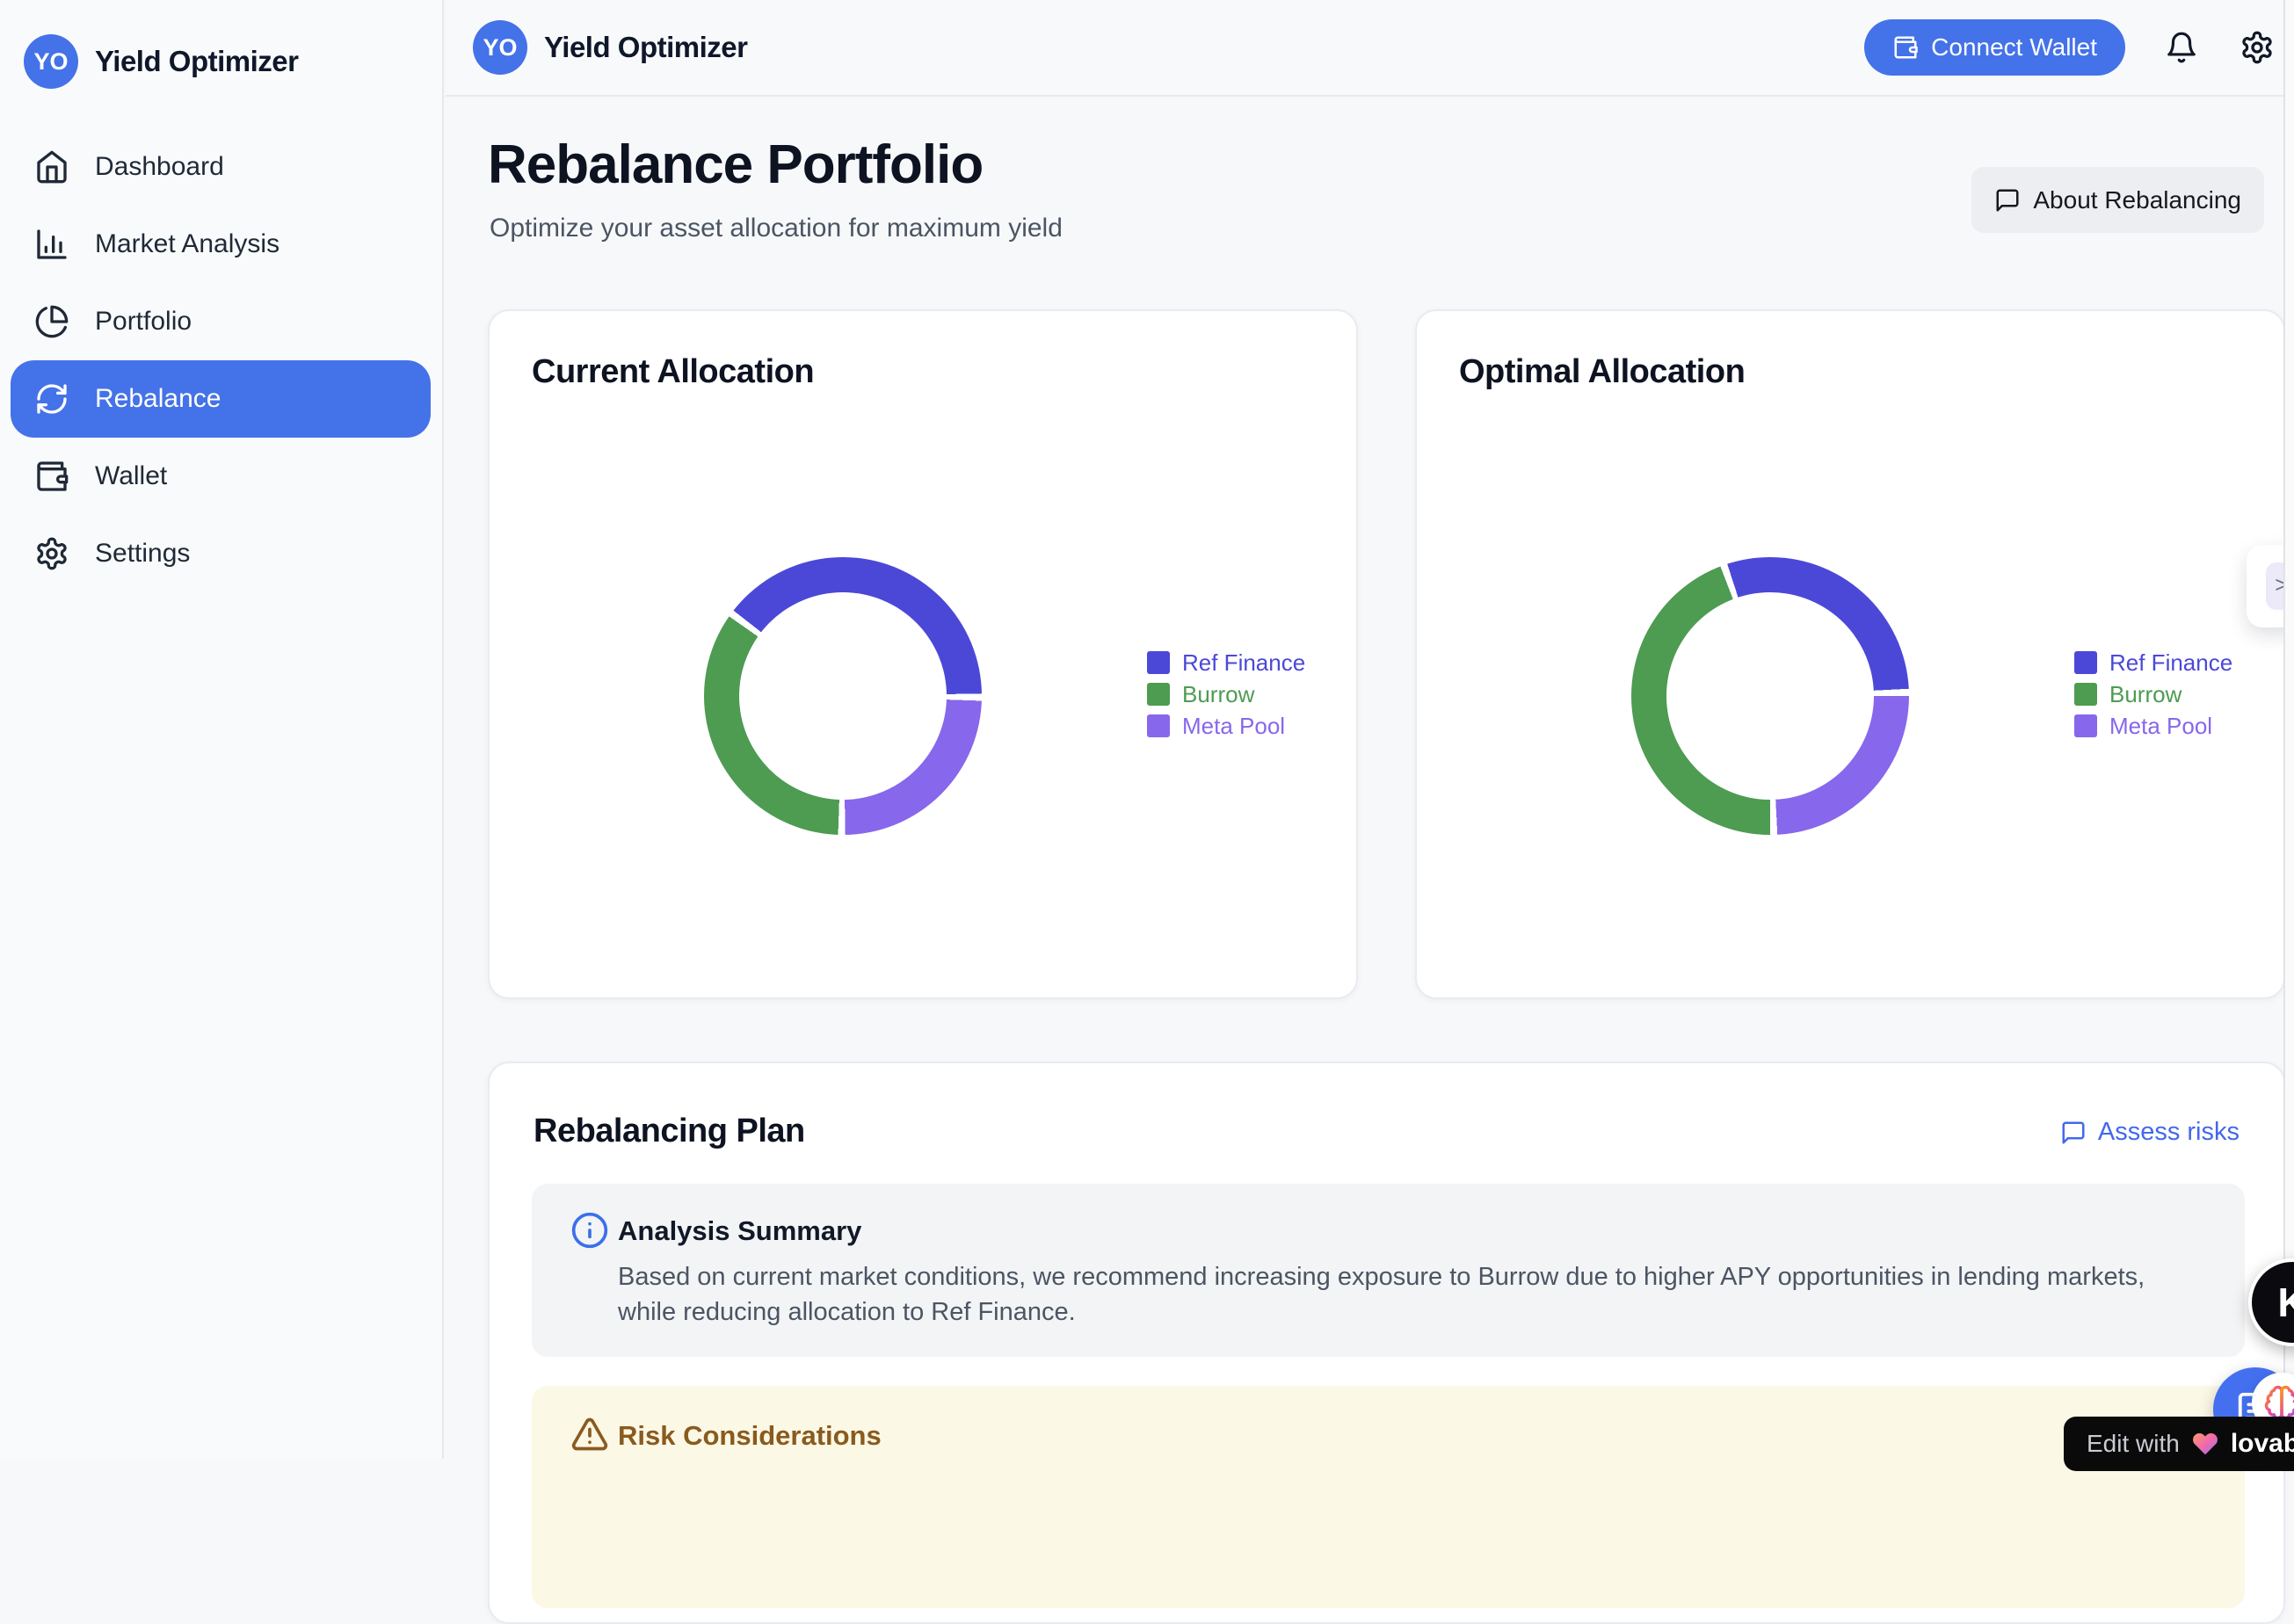 Image resolution: width=2294 pixels, height=1624 pixels. I want to click on sidebar-item-label: Wallet, so click(131, 475).